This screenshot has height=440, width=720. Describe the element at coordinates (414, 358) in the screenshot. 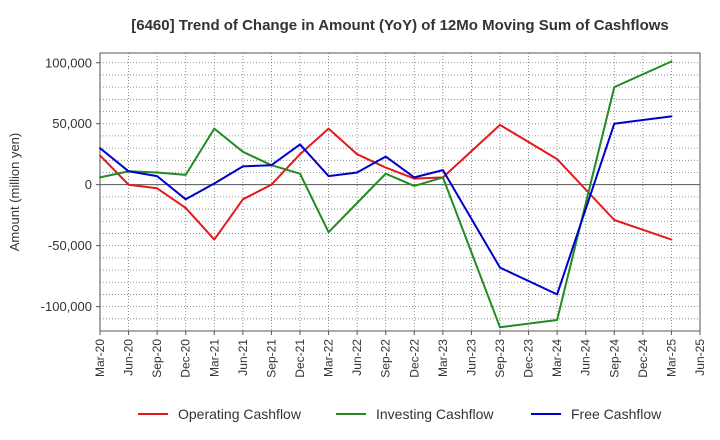

I see `x-tick-label: Dec-22` at that location.